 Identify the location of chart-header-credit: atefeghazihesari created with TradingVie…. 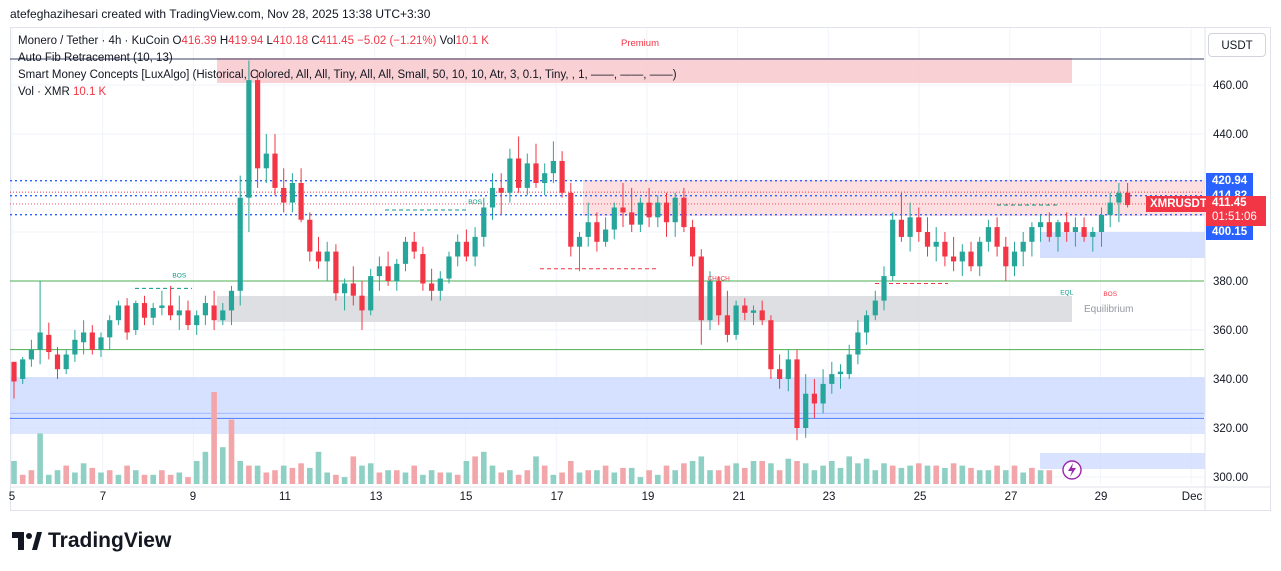
(220, 14).